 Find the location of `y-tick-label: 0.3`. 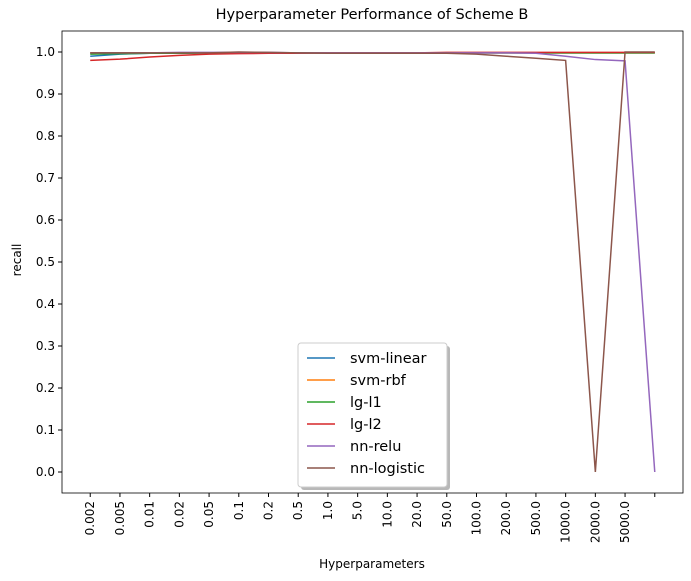

y-tick-label: 0.3 is located at coordinates (45, 346).